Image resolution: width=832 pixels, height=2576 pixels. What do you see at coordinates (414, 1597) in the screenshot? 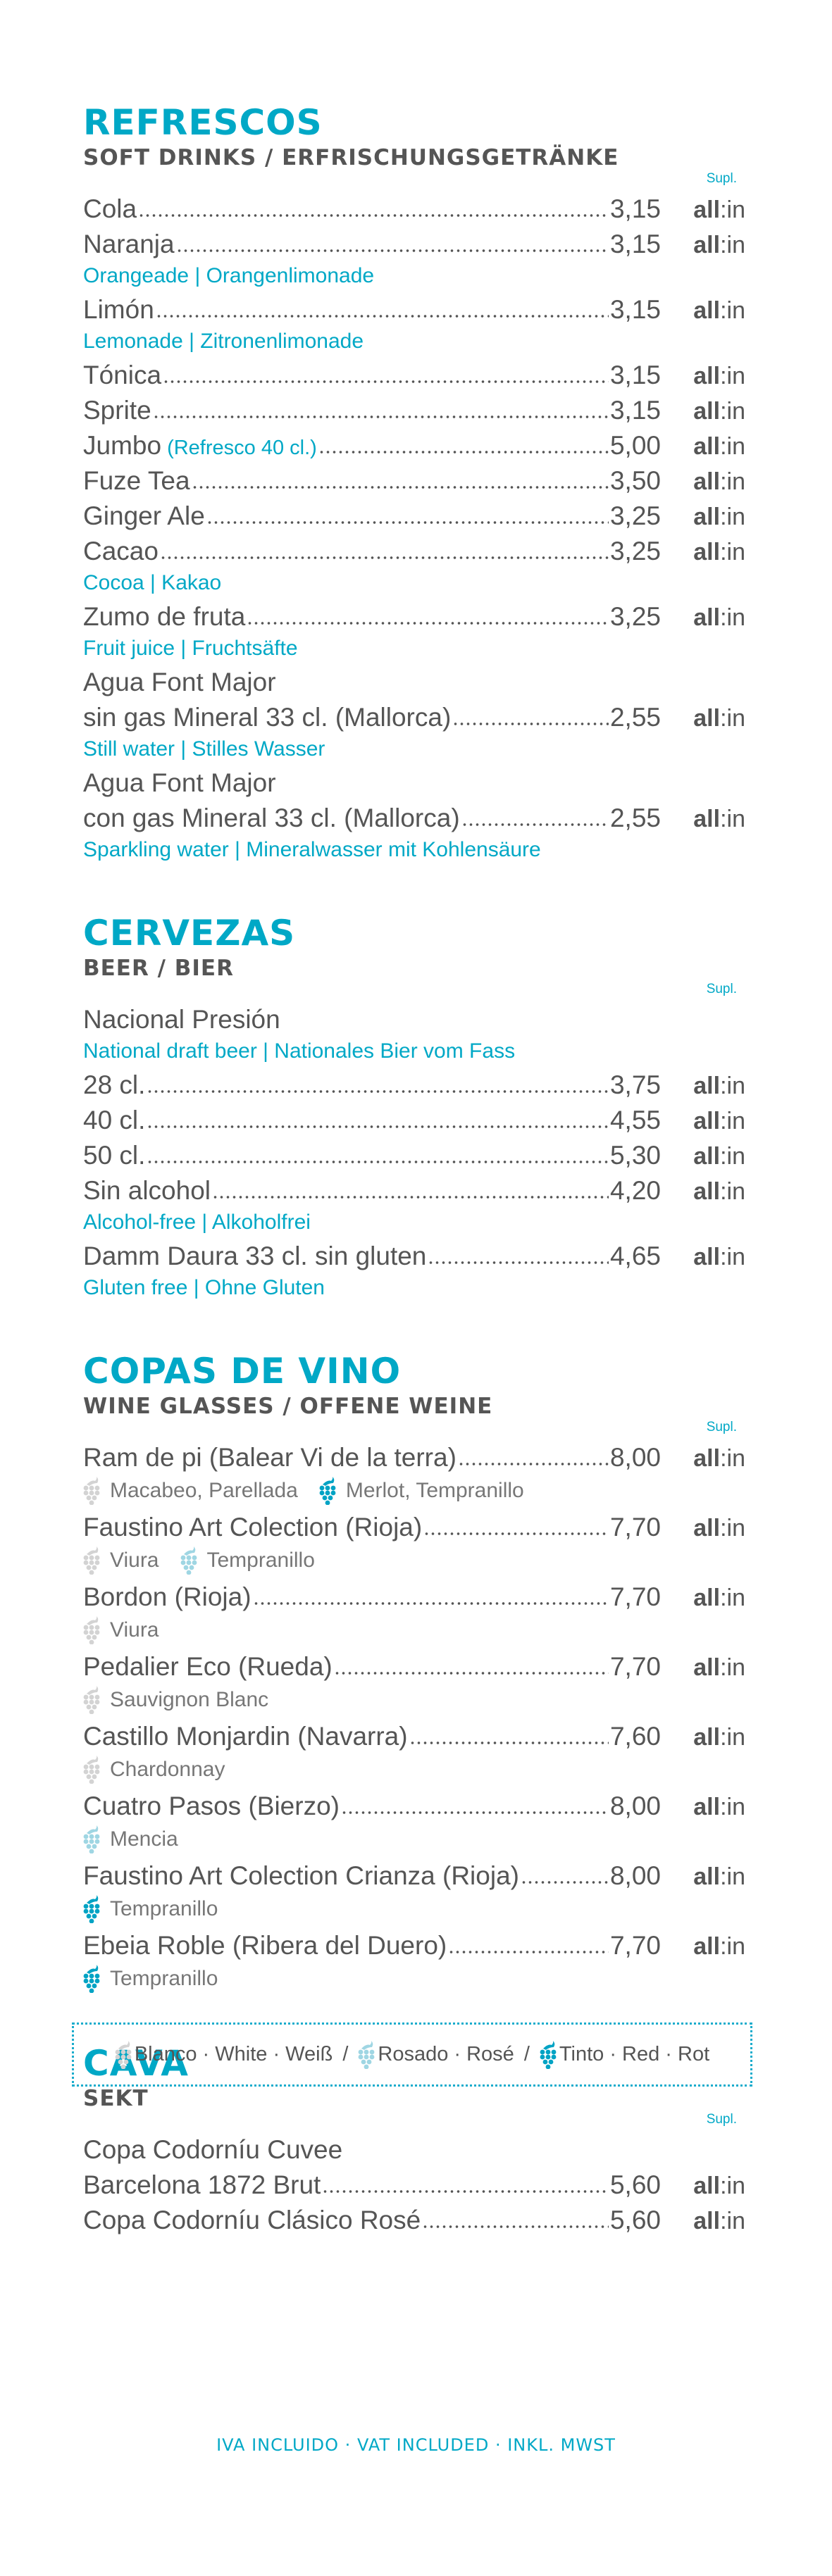
I see `item-line: Bordon (Rioja) 7,70 all:in` at bounding box center [414, 1597].